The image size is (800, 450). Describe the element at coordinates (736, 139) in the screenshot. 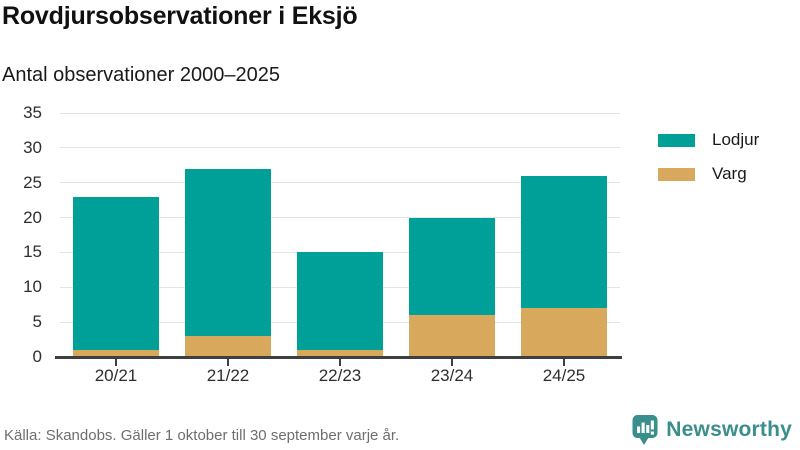

I see `legend-label: Lodjur` at that location.